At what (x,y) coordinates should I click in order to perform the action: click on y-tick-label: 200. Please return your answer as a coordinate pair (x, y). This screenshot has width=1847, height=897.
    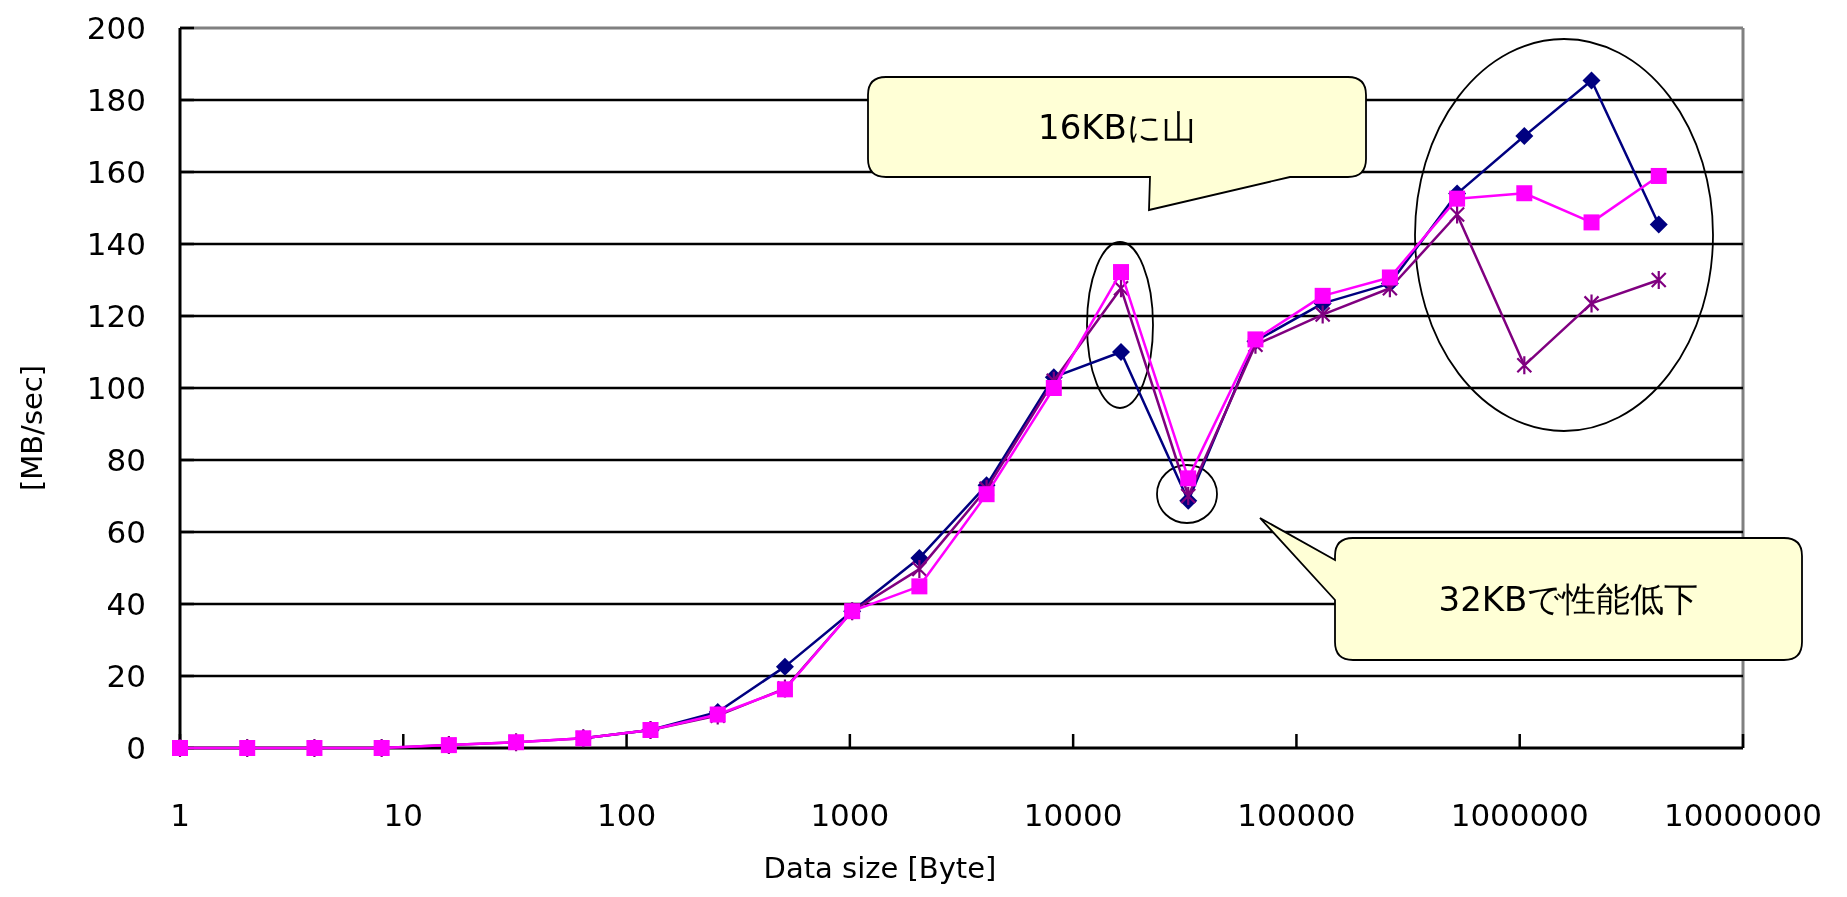
    Looking at the image, I should click on (116, 28).